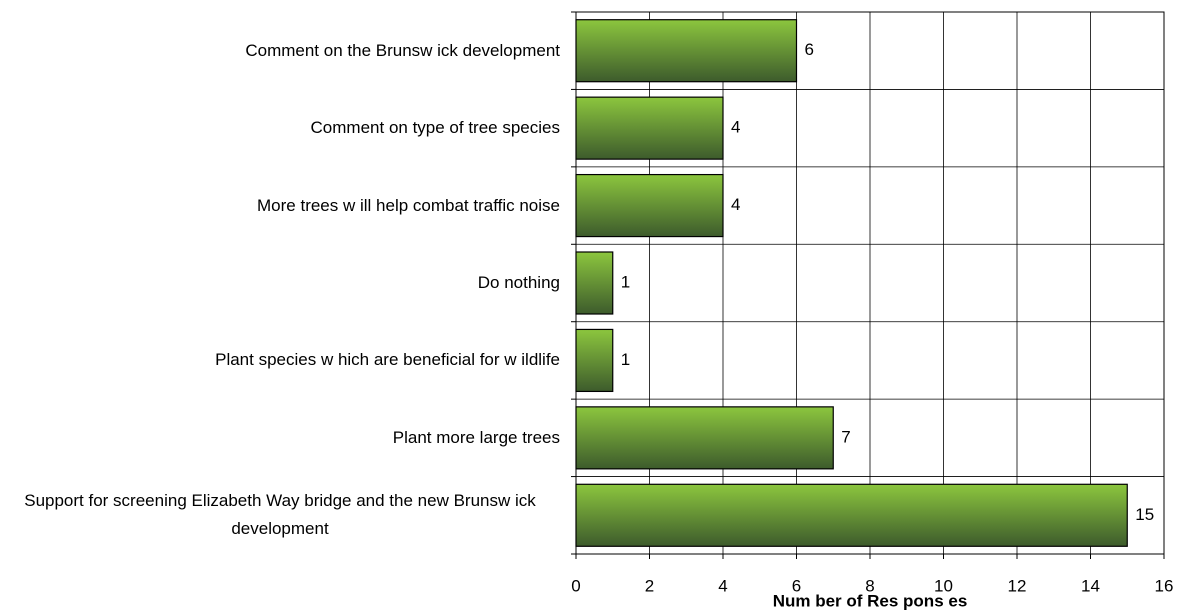 Image resolution: width=1182 pixels, height=610 pixels. I want to click on x-tick-label: 8, so click(869, 585).